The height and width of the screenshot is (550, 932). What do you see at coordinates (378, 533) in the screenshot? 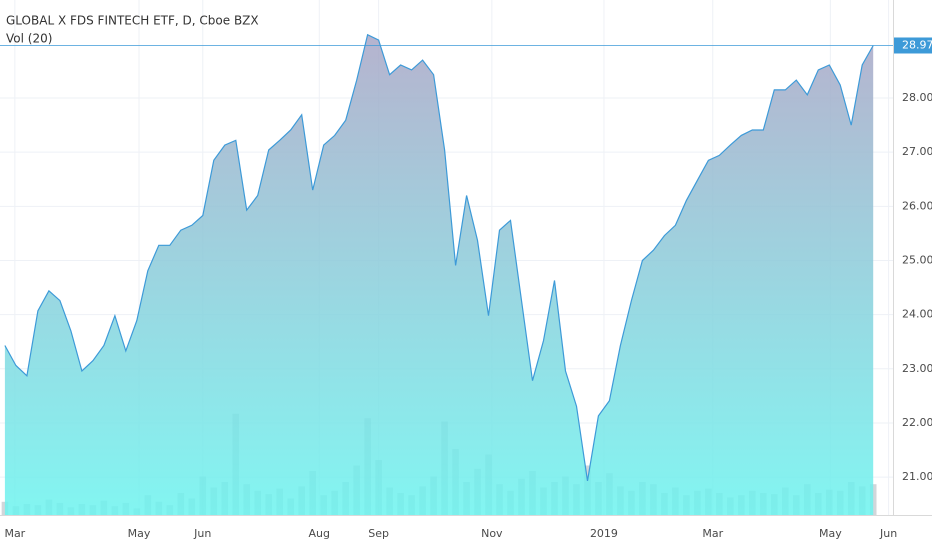
I see `x-tick-label: Sep` at bounding box center [378, 533].